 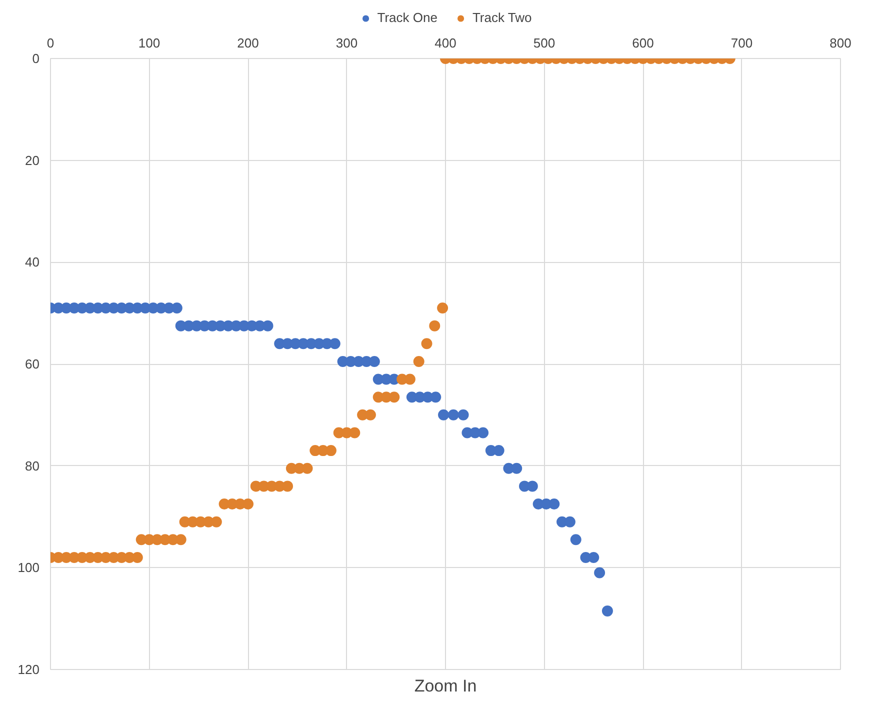 I want to click on x-tick-label: 100, so click(x=149, y=43).